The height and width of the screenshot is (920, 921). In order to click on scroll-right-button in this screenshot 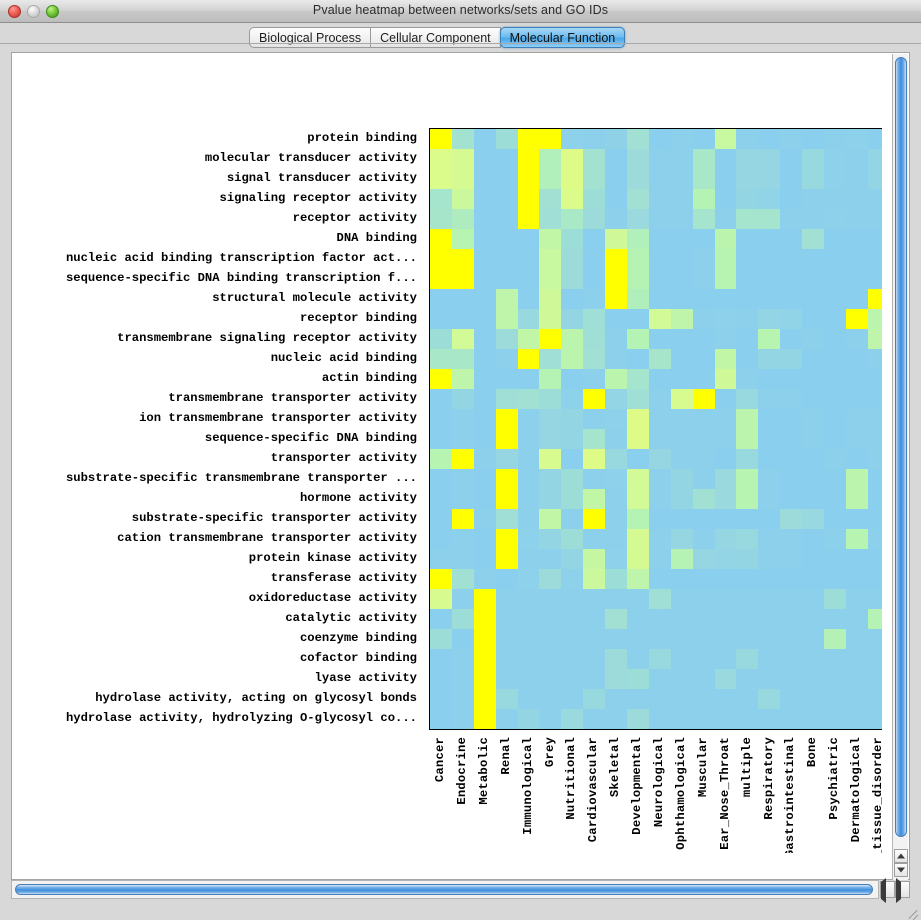, I will do `click(902, 890)`.